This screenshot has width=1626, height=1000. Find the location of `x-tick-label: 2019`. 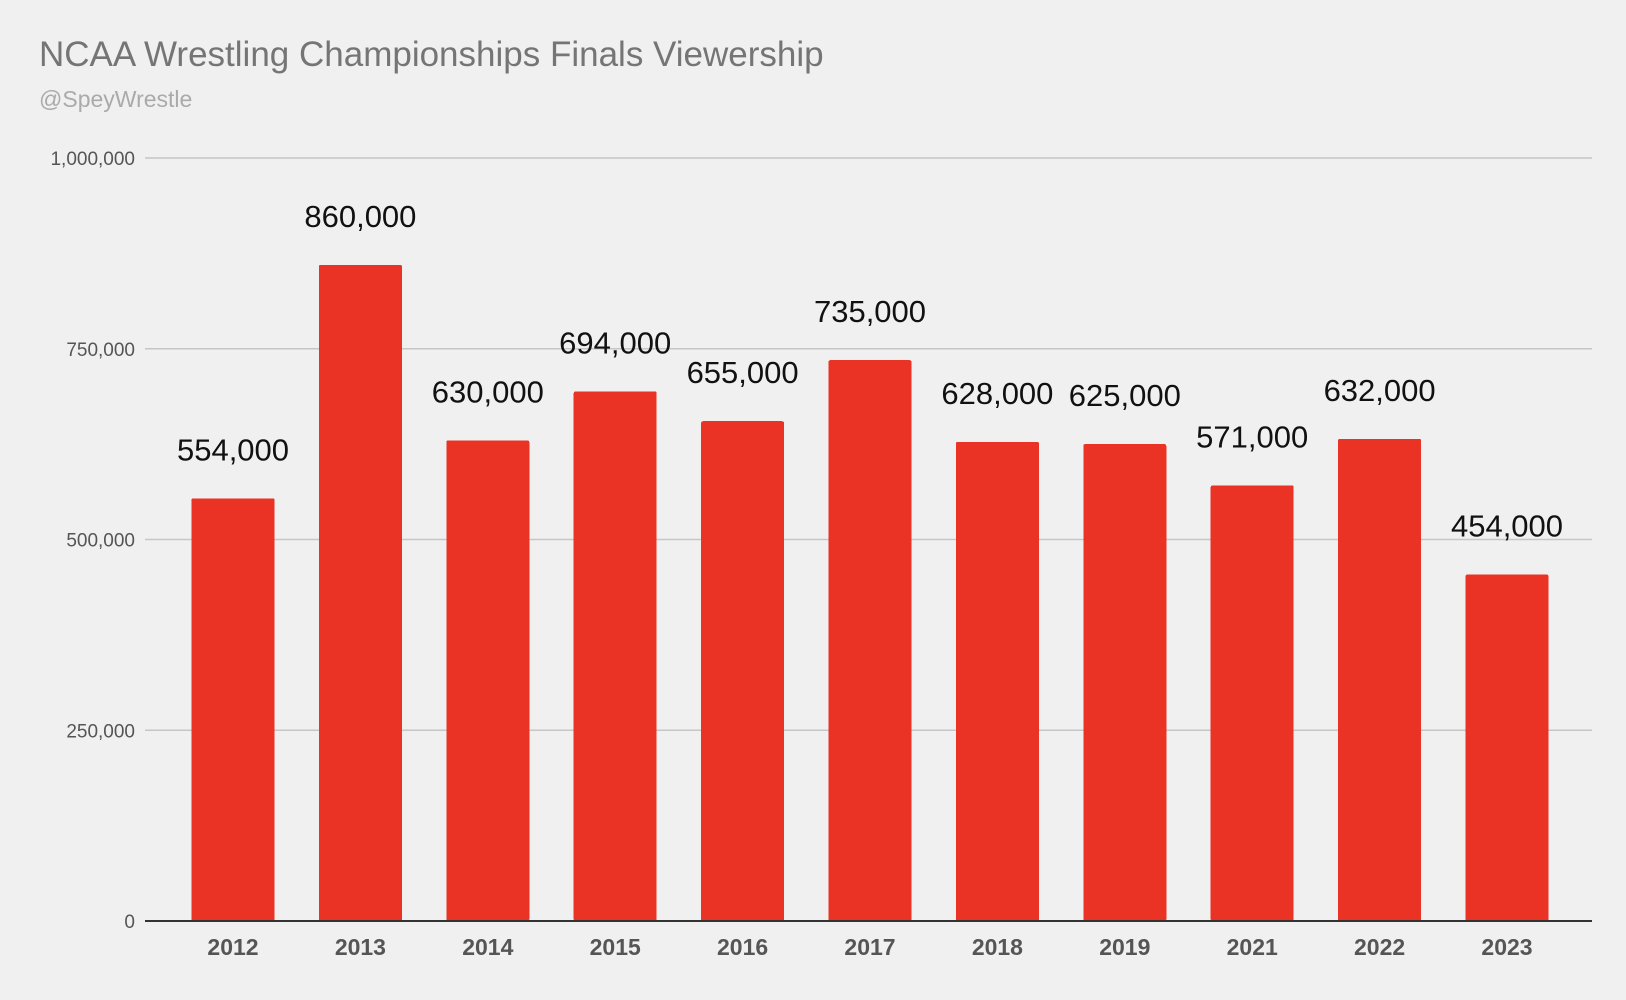

x-tick-label: 2019 is located at coordinates (1124, 947).